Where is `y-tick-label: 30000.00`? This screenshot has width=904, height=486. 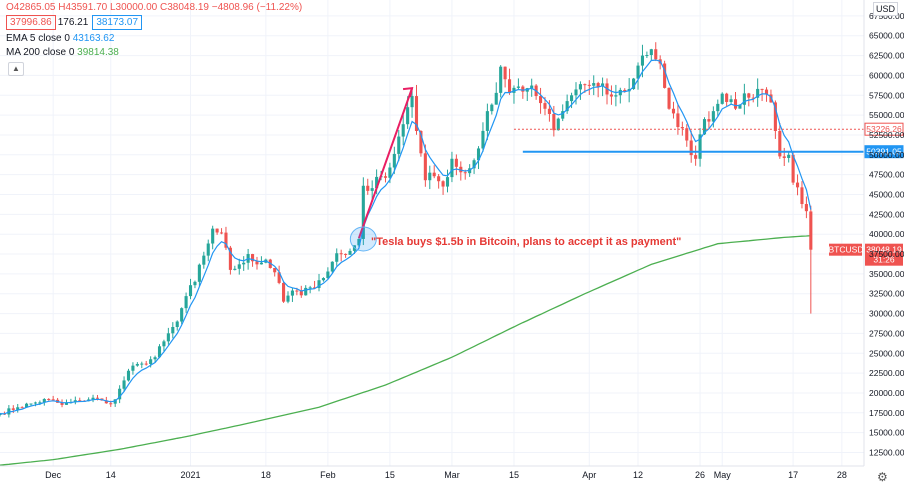 y-tick-label: 30000.00 is located at coordinates (886, 314).